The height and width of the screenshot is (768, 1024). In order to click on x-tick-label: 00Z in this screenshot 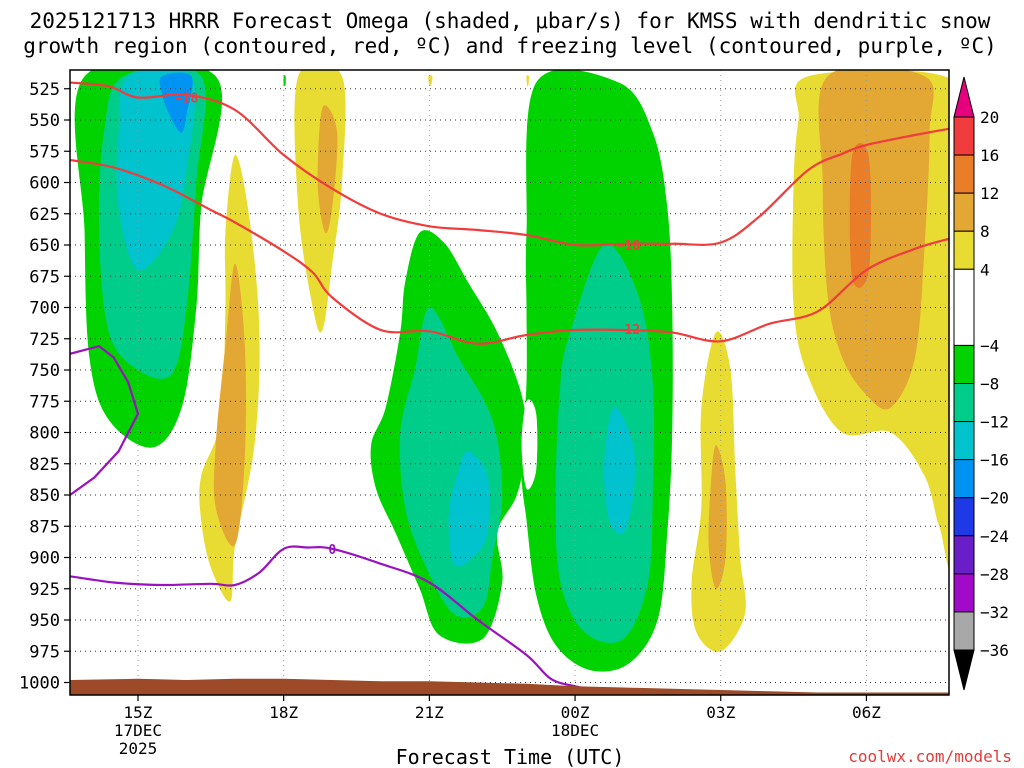, I will do `click(575, 712)`.